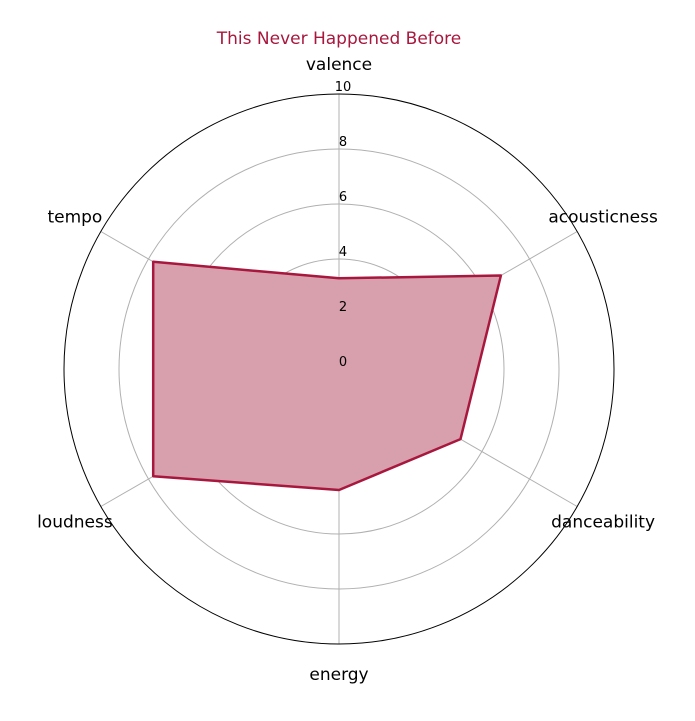 The image size is (695, 721). Describe the element at coordinates (343, 87) in the screenshot. I see `r-tick-label: 10` at that location.